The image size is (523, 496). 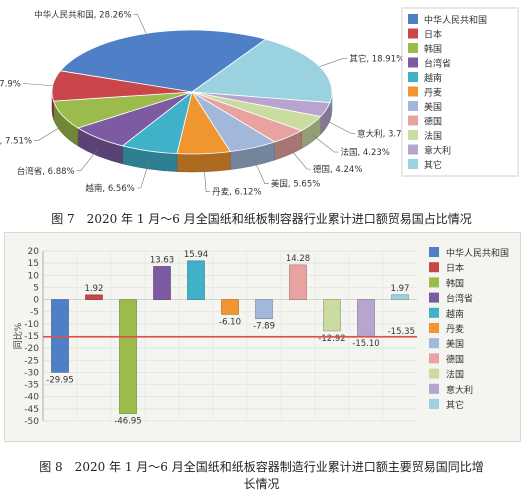 I want to click on bar-data-label-item-6: -6.10, so click(x=230, y=322).